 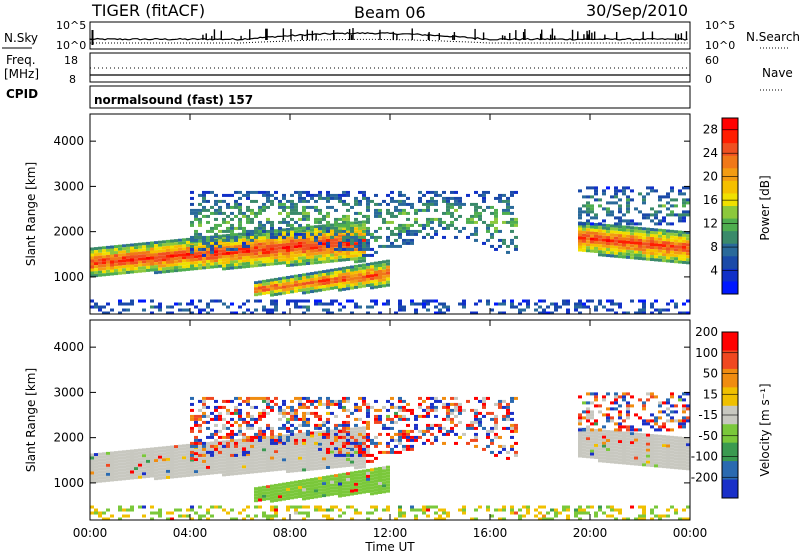 I want to click on colorbar-tick-label: 16, so click(x=710, y=200).